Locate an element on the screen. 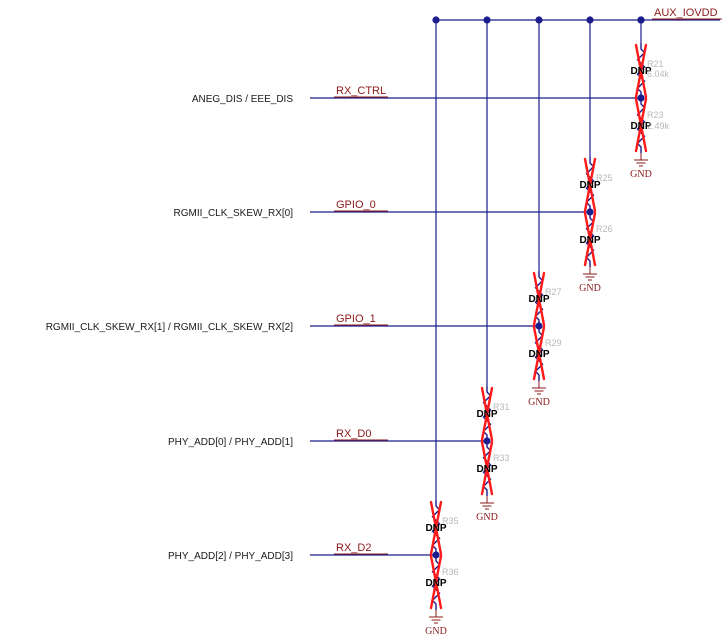  dnp-cross-bottom-0-stroke-b is located at coordinates (641, 125).